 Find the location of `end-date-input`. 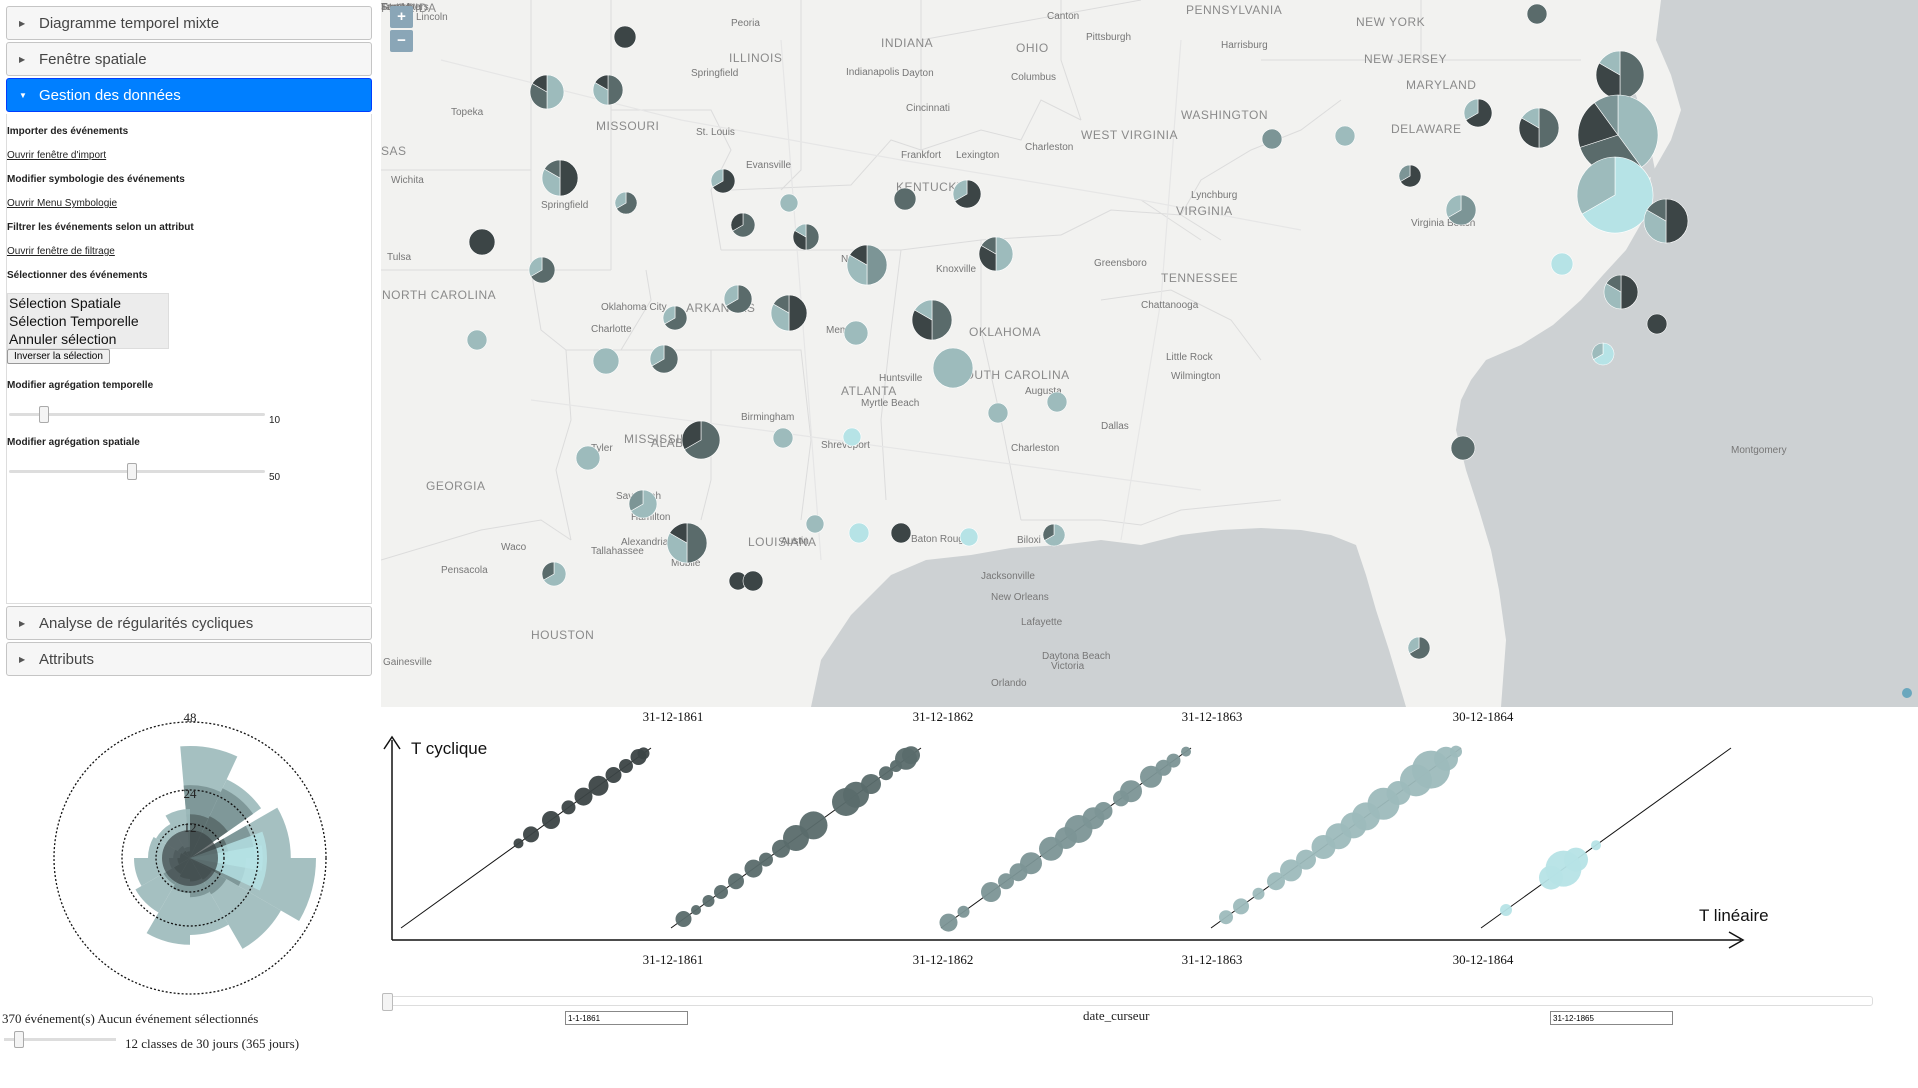

end-date-input is located at coordinates (1611, 1018).